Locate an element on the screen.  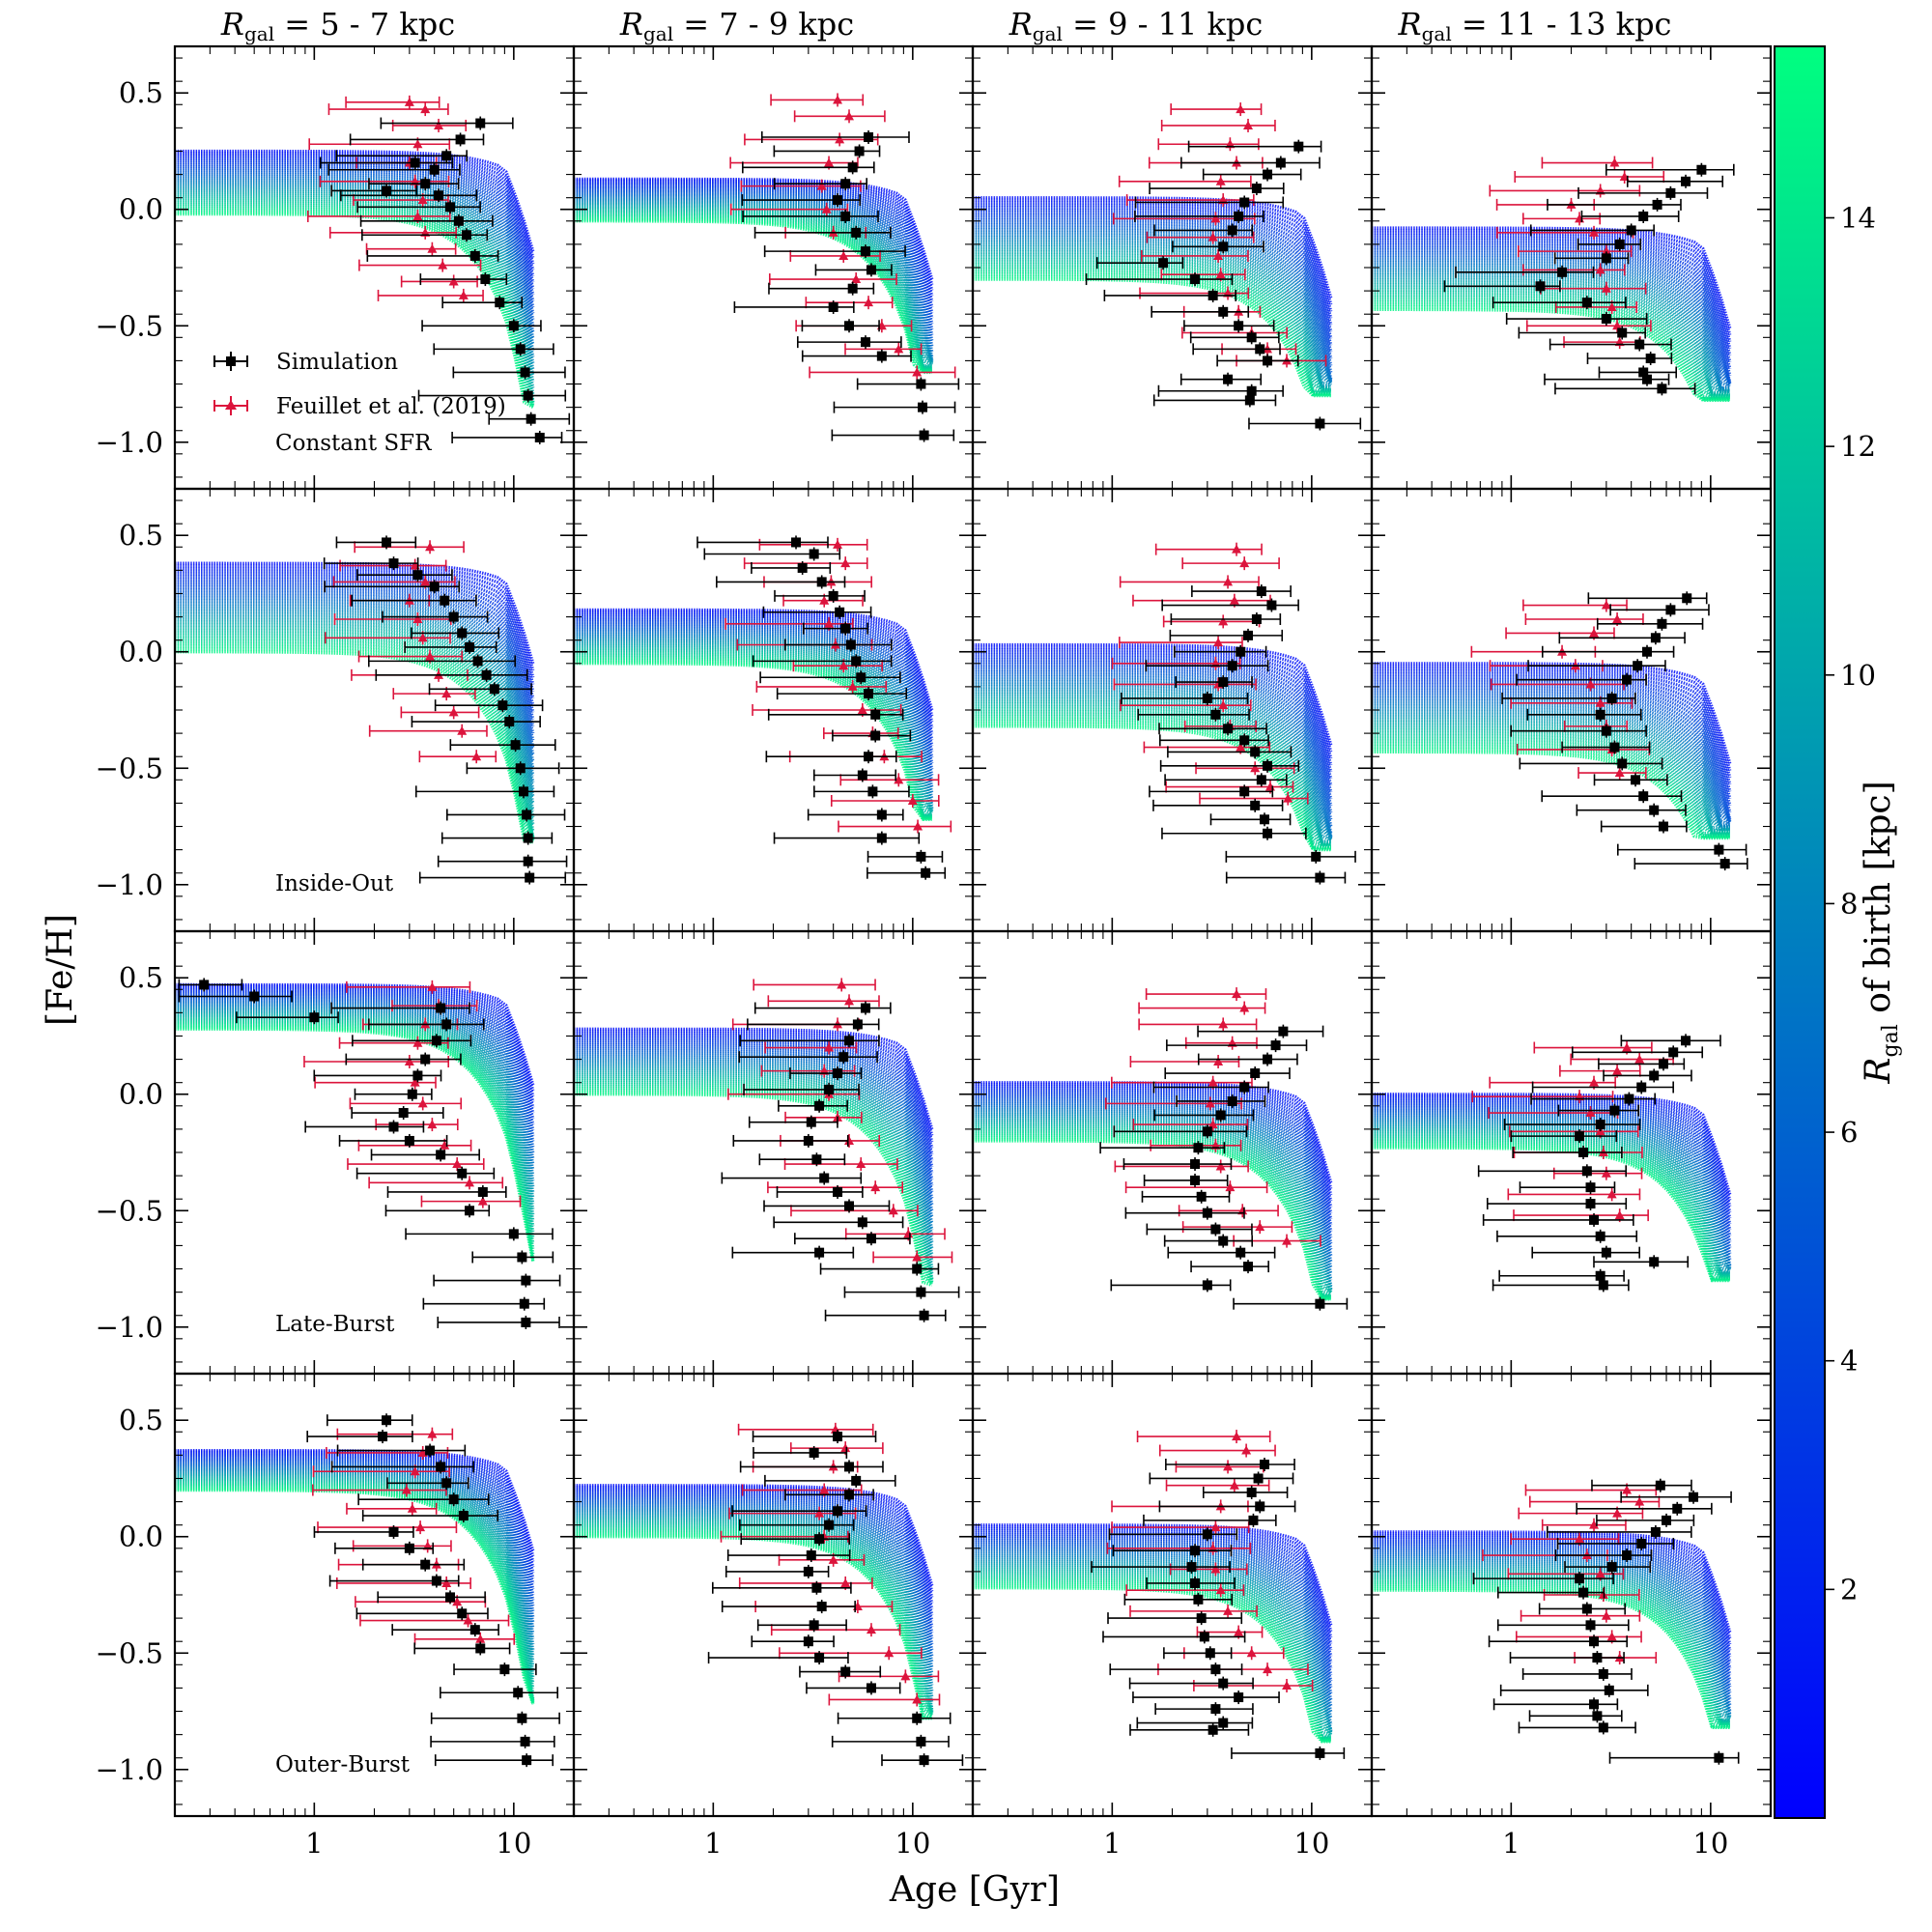
feuillet-series is located at coordinates (1572, 1131).